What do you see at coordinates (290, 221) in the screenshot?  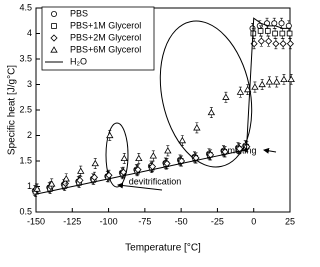 I see `x-tick-label: 25` at bounding box center [290, 221].